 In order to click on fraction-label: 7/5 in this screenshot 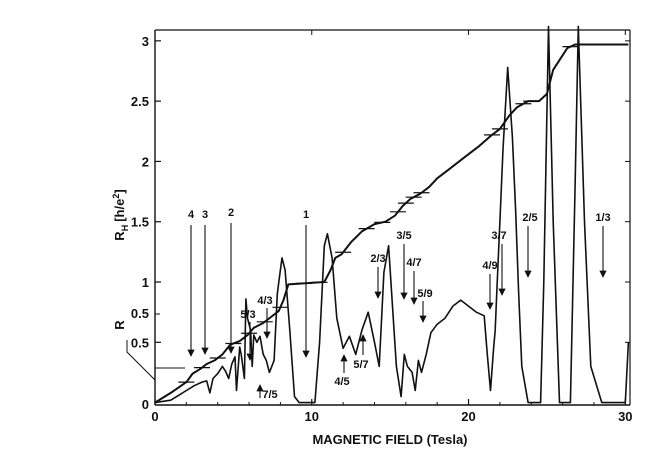, I will do `click(269, 395)`.